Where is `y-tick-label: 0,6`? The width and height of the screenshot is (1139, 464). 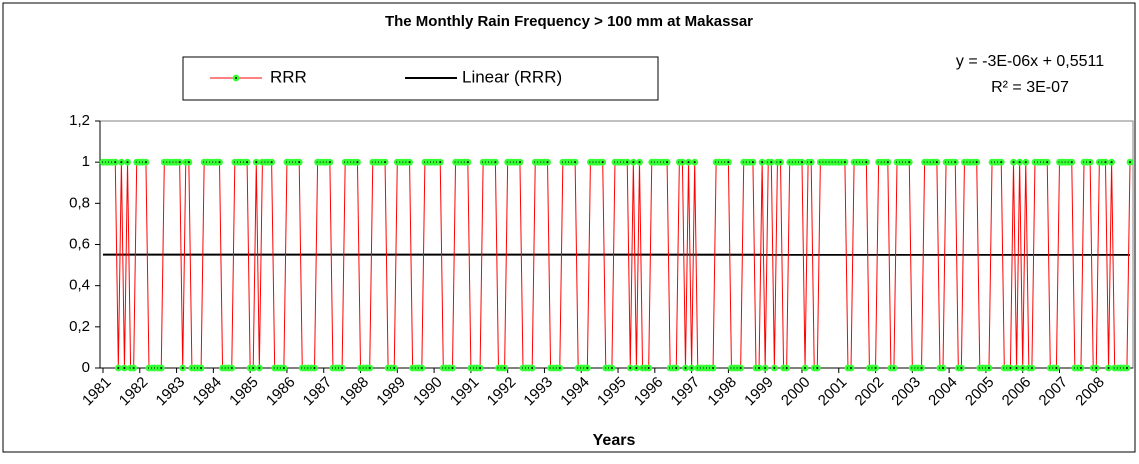
y-tick-label: 0,6 is located at coordinates (79, 243).